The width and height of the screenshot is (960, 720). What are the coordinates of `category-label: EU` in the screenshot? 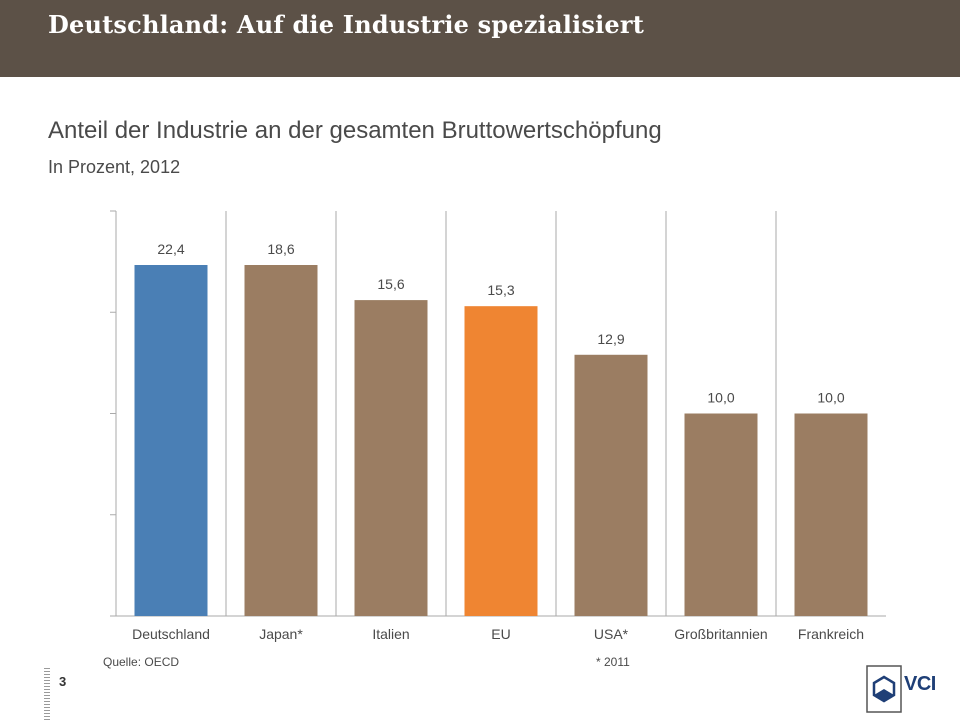 It's located at (500, 634).